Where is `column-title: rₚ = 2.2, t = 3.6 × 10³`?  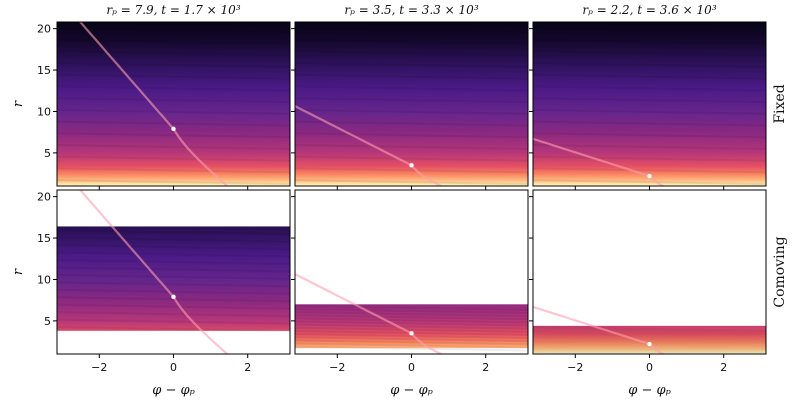
column-title: rₚ = 2.2, t = 3.6 × 10³ is located at coordinates (649, 10).